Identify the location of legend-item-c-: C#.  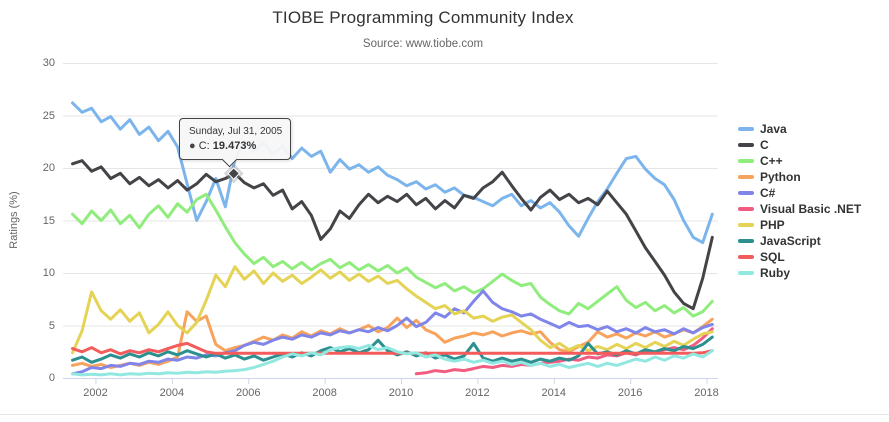
(799, 193).